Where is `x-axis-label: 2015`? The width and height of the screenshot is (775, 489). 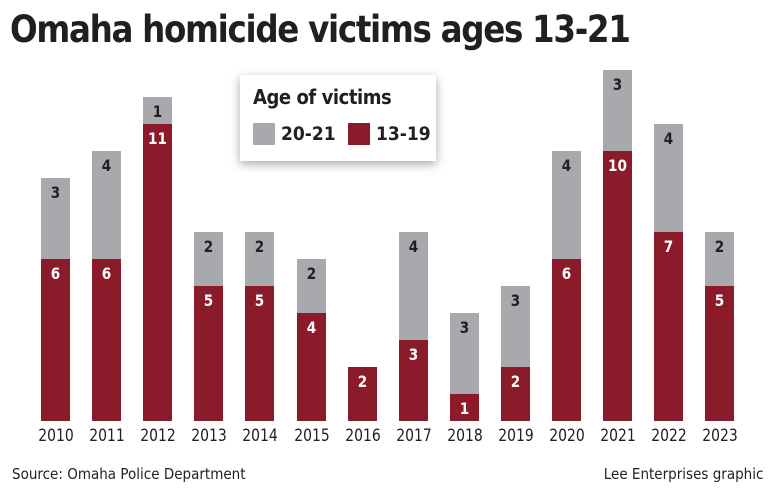
x-axis-label: 2015 is located at coordinates (311, 436).